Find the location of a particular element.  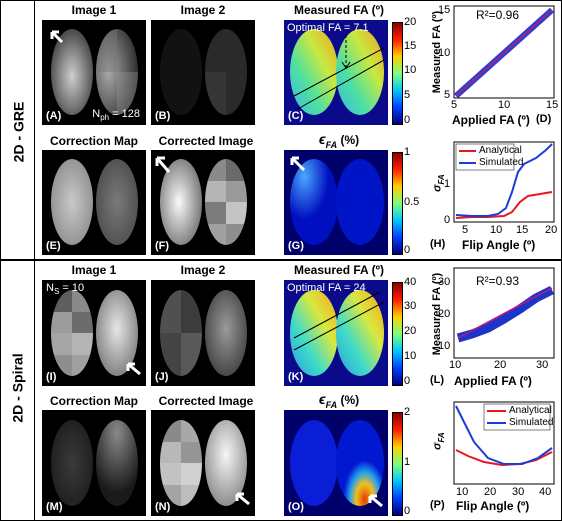

panel-label-a: (A) is located at coordinates (54, 116).